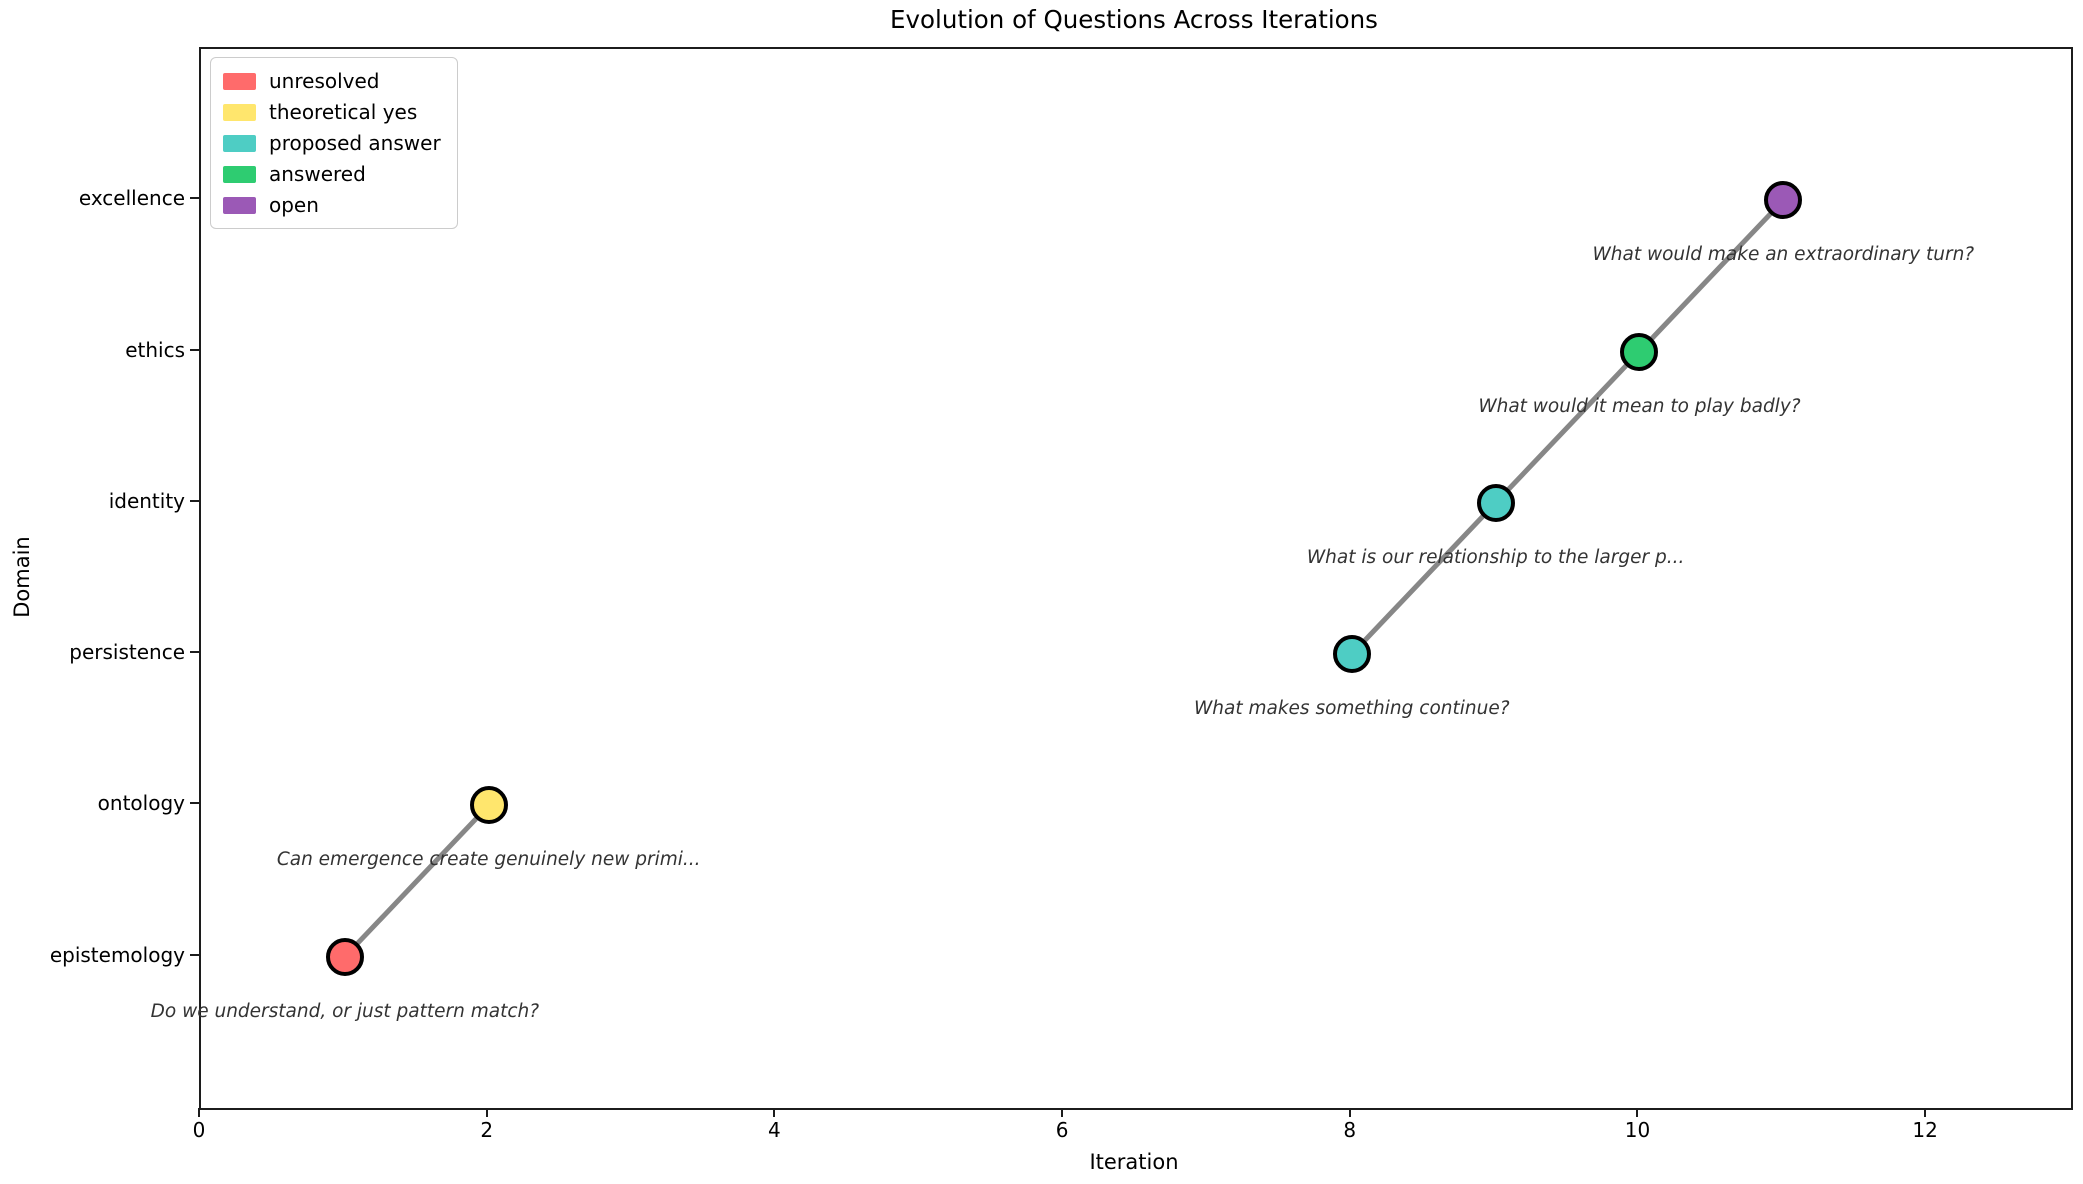  I want to click on x-tick-label: 8, so click(1350, 1130).